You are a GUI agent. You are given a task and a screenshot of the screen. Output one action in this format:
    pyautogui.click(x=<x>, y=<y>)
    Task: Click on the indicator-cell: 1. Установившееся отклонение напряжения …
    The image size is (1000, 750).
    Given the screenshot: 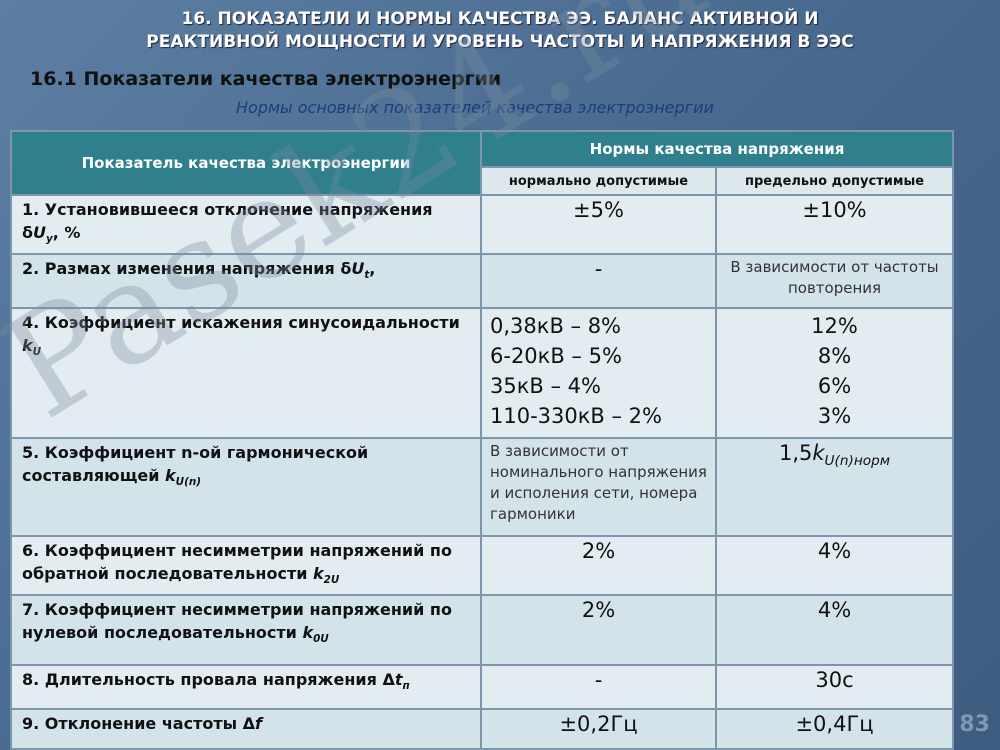 What is the action you would take?
    pyautogui.click(x=246, y=224)
    